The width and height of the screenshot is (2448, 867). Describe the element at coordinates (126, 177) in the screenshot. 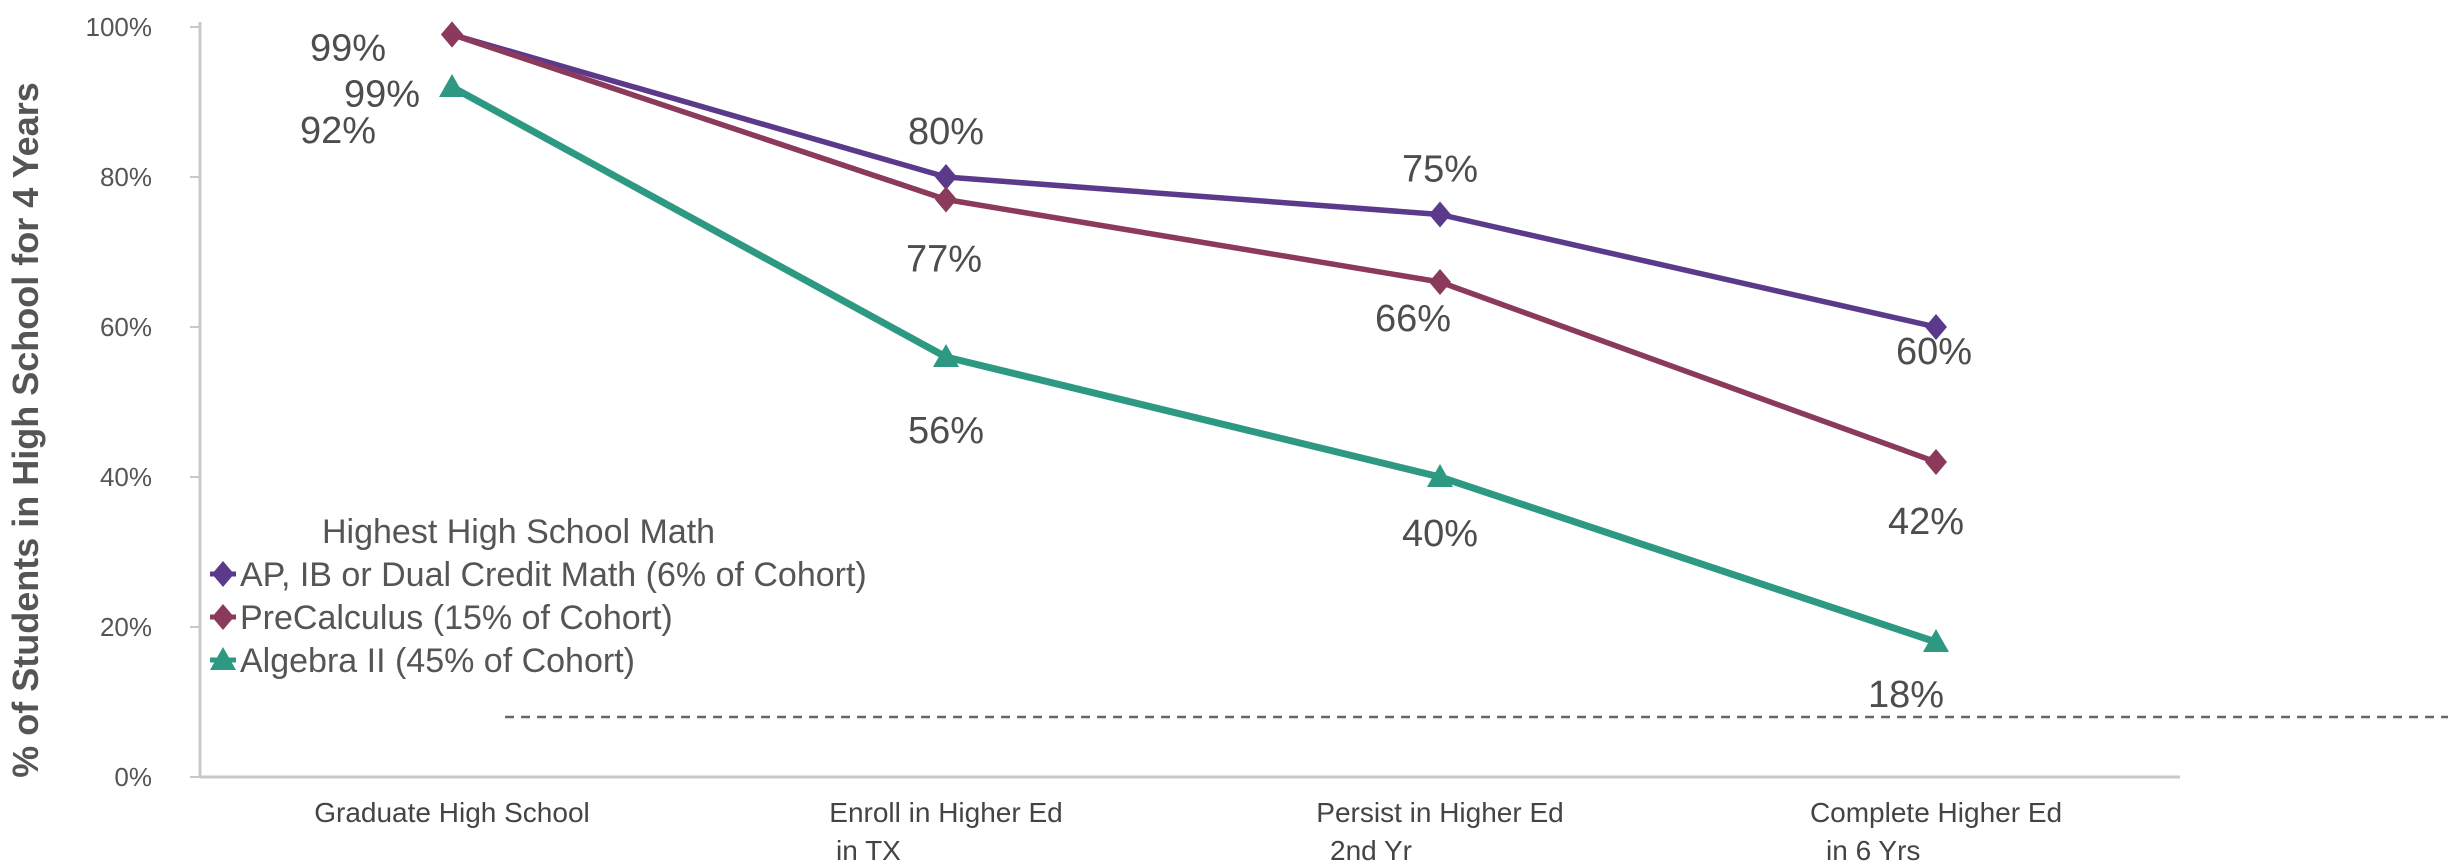

I see `y-tick-label: 80%` at that location.